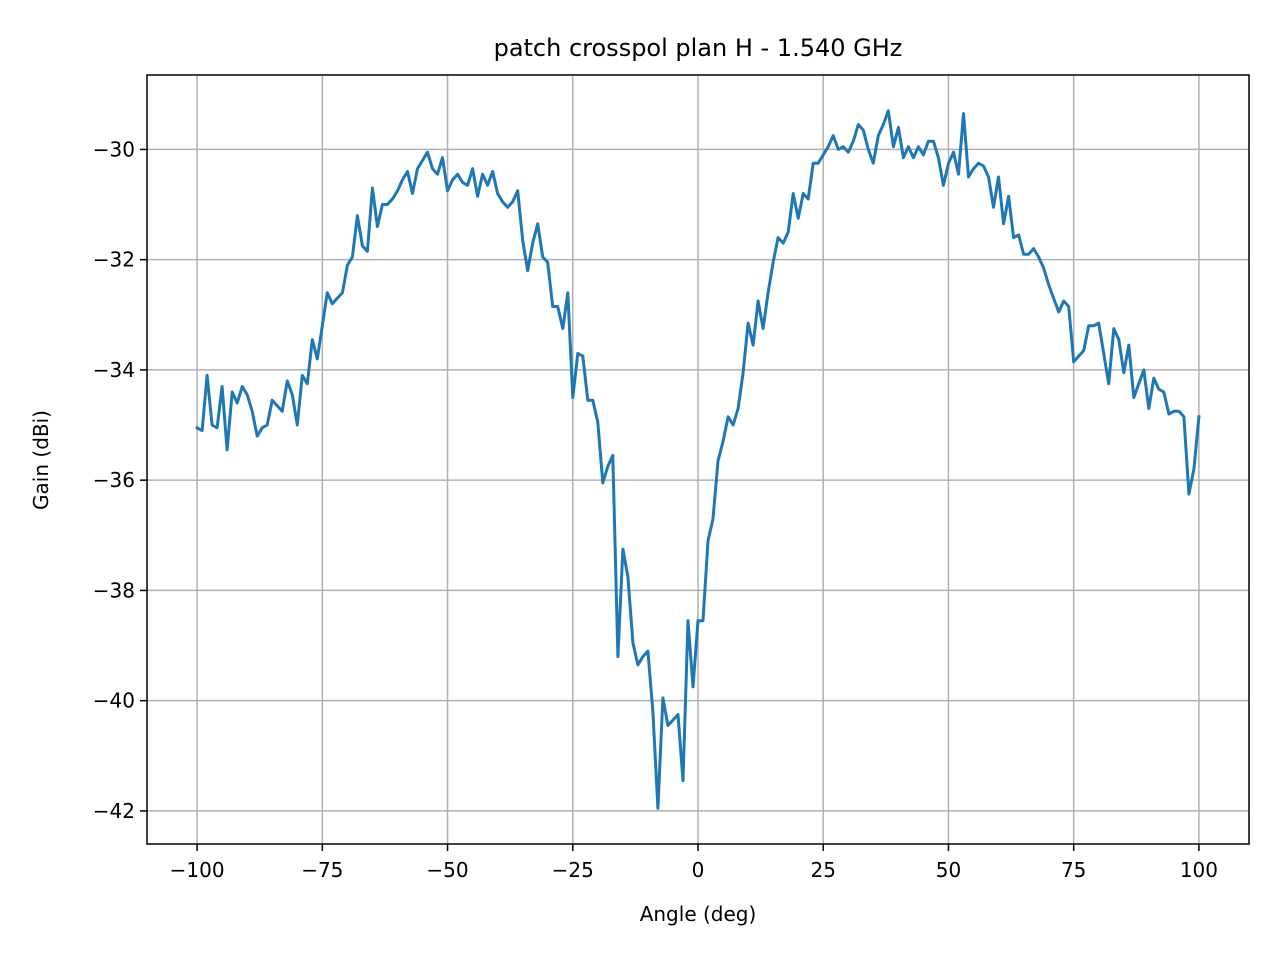 The width and height of the screenshot is (1280, 960). Describe the element at coordinates (823, 870) in the screenshot. I see `x-tick-label: 25` at that location.